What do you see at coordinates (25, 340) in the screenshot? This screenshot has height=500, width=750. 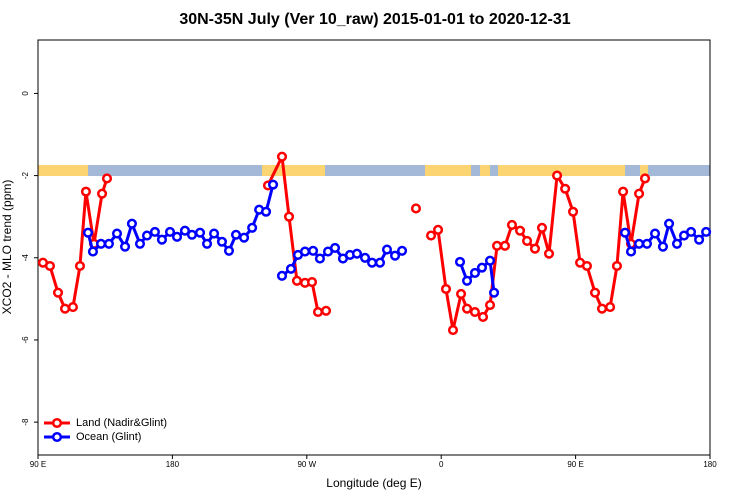 I see `y-tick-label: -6` at bounding box center [25, 340].